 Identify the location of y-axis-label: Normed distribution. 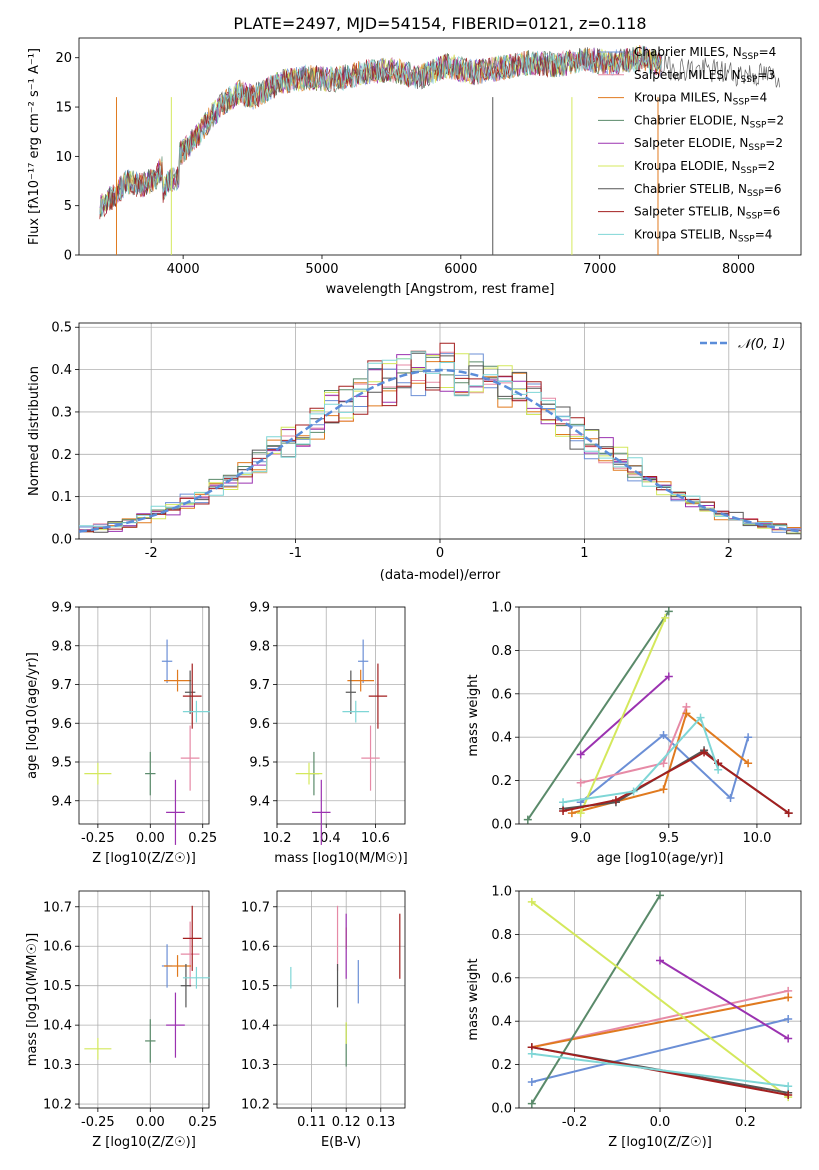
(34, 431).